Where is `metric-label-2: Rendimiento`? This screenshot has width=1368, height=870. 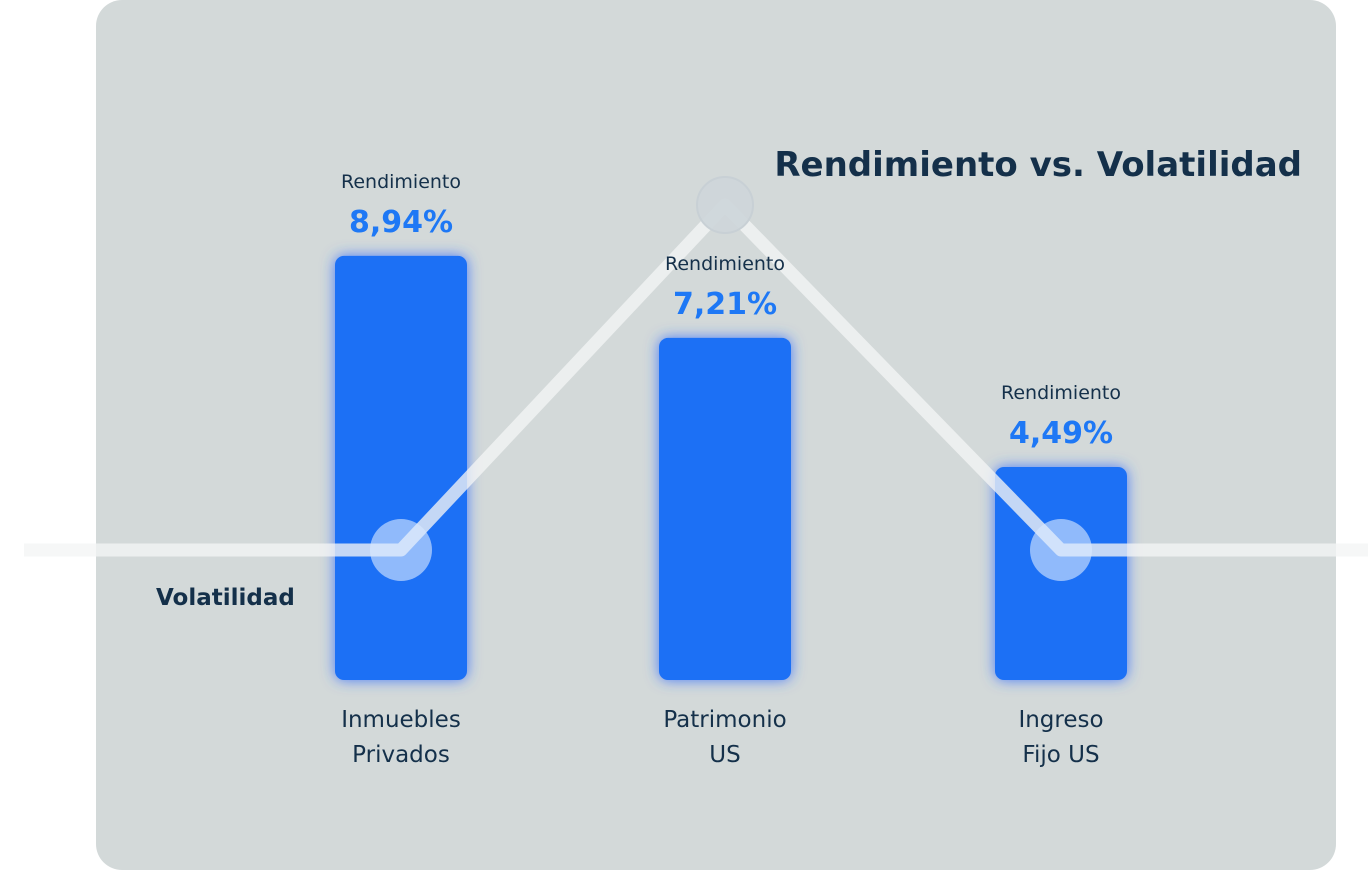
metric-label-2: Rendimiento is located at coordinates (1061, 393).